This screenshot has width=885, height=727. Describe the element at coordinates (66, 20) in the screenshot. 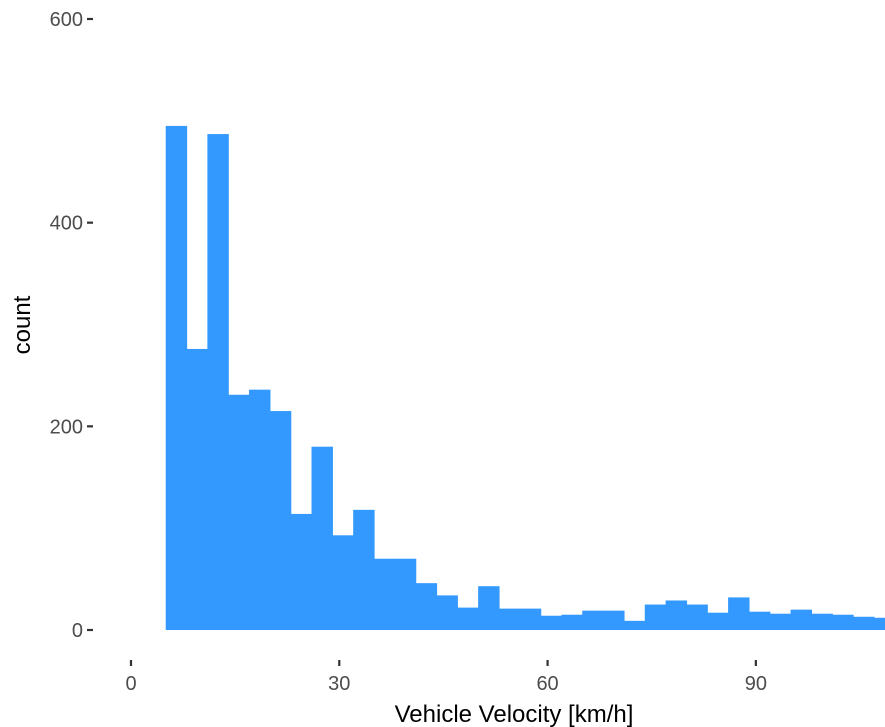

I see `y-tick-label: 600` at that location.